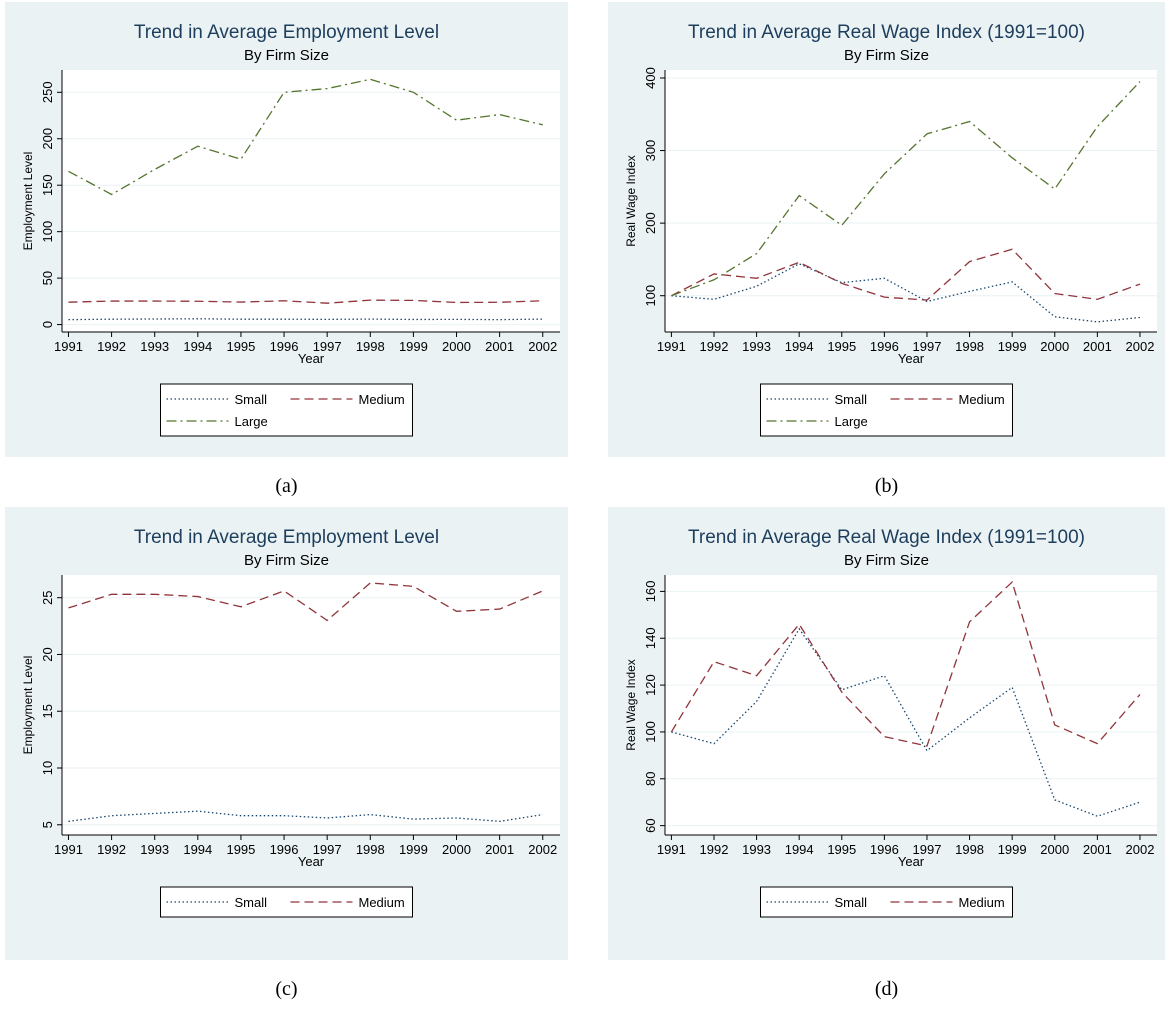 Image resolution: width=1169 pixels, height=1012 pixels. Describe the element at coordinates (47, 92) in the screenshot. I see `y-tick-label: 250` at that location.